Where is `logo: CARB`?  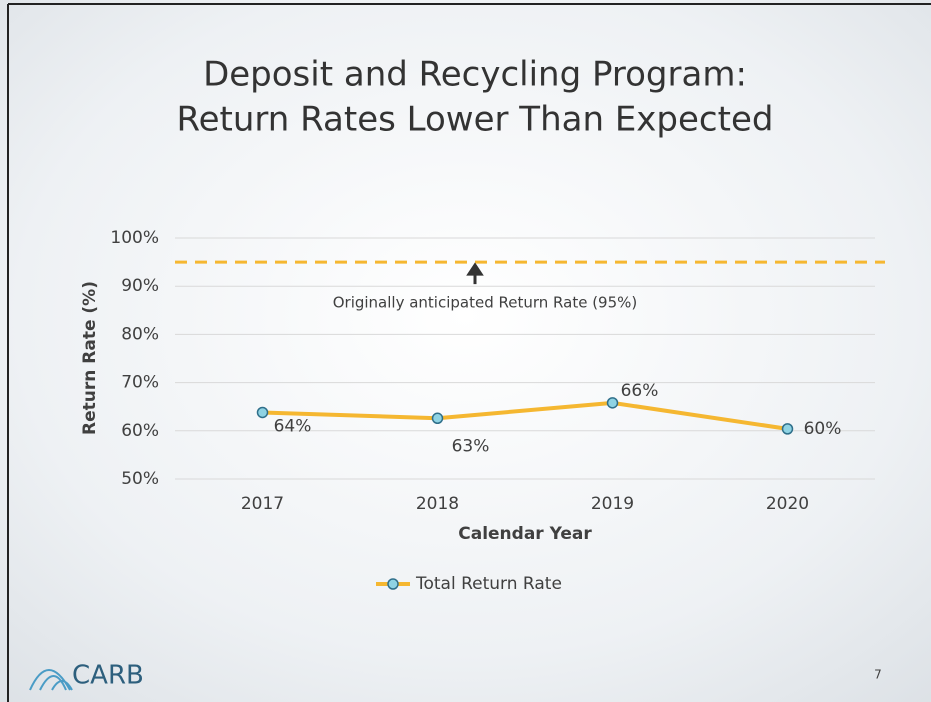
logo: CARB is located at coordinates (86, 676).